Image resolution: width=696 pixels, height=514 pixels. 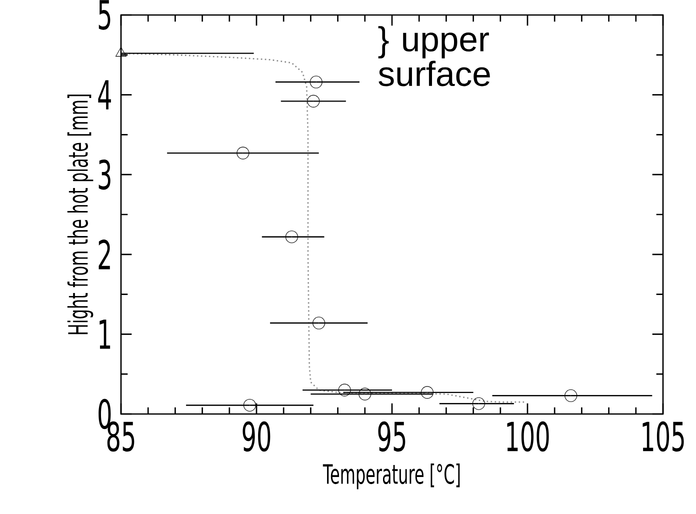 What do you see at coordinates (528, 436) in the screenshot?
I see `x-tick-label: 100` at bounding box center [528, 436].